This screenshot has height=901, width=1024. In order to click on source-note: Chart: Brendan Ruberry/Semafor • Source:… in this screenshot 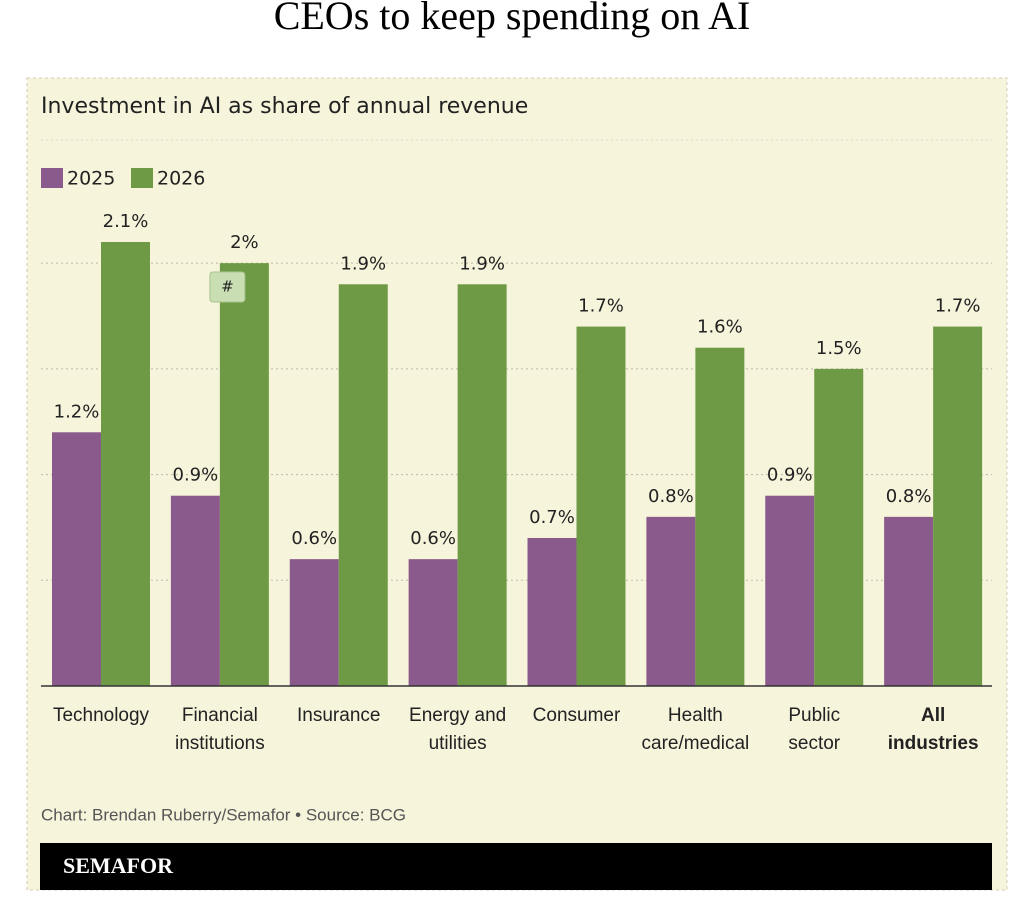, I will do `click(223, 814)`.